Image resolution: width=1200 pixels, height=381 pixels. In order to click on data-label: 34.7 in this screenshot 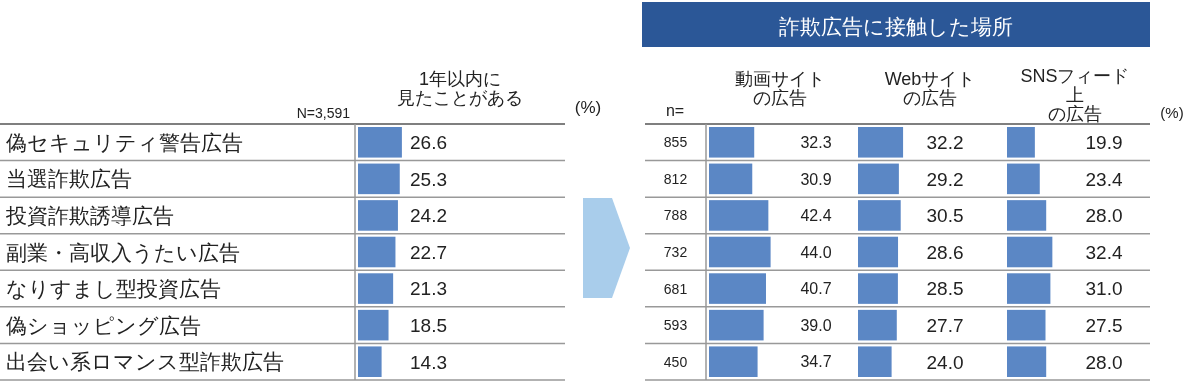, I will do `click(816, 362)`.